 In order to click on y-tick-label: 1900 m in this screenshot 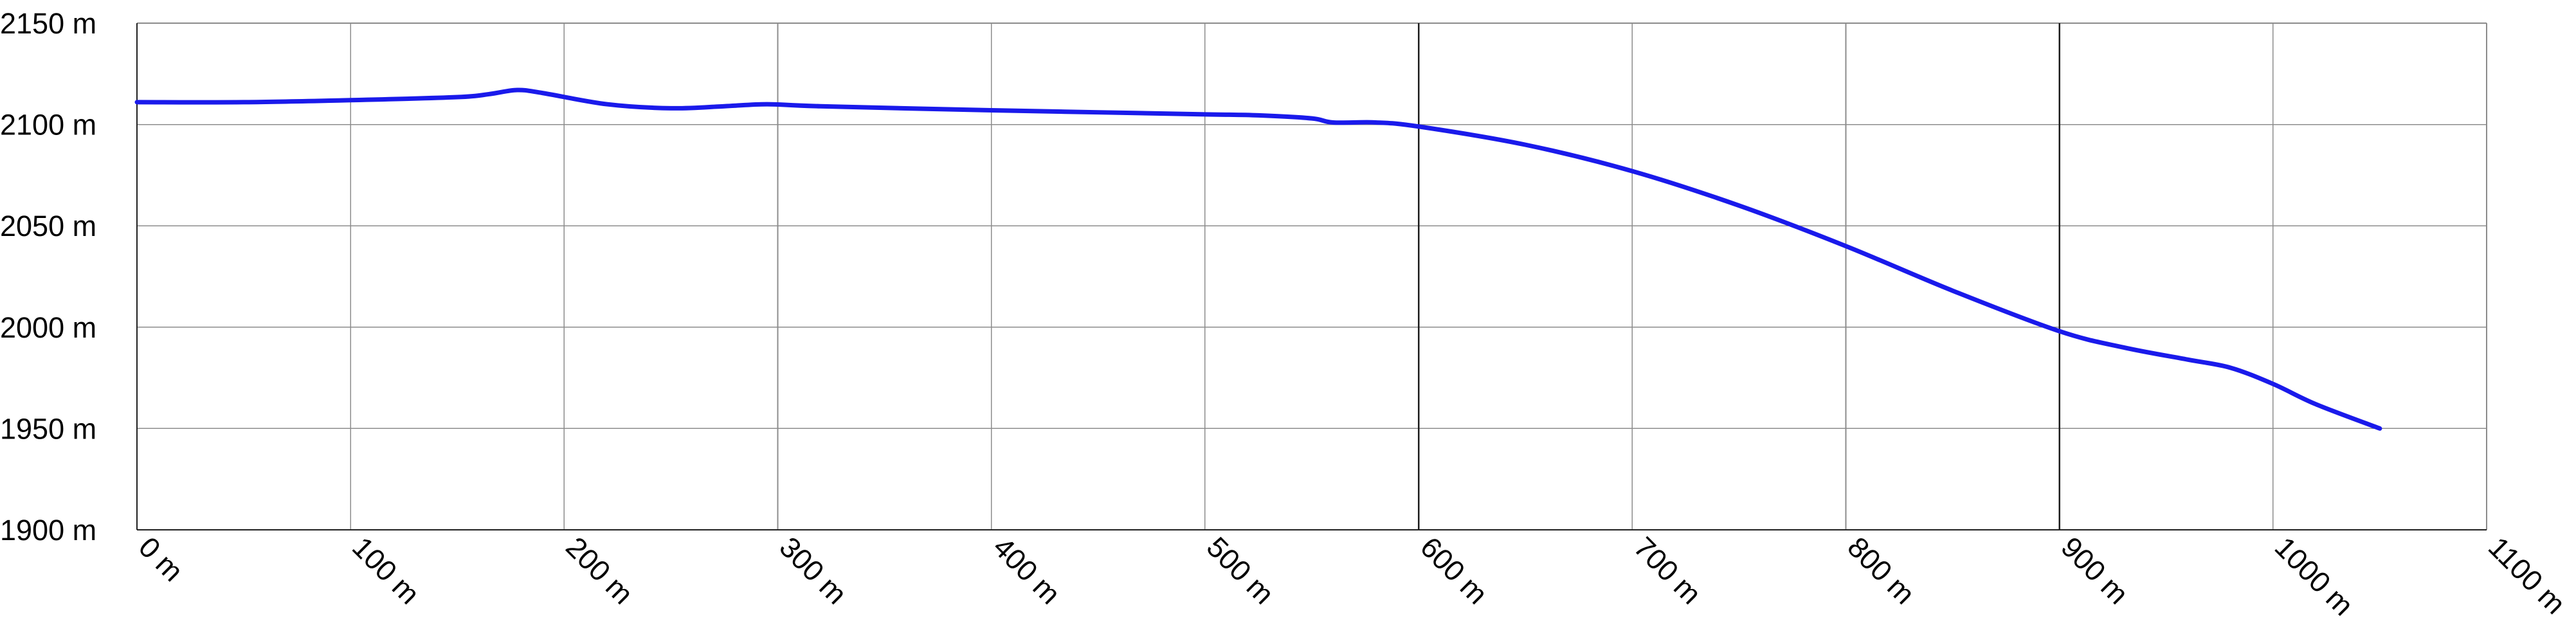, I will do `click(48, 530)`.